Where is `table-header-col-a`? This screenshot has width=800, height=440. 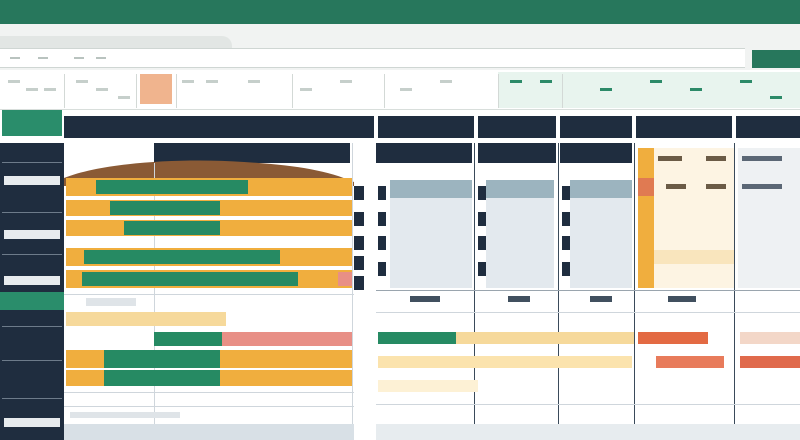
table-header-col-a is located at coordinates (426, 127).